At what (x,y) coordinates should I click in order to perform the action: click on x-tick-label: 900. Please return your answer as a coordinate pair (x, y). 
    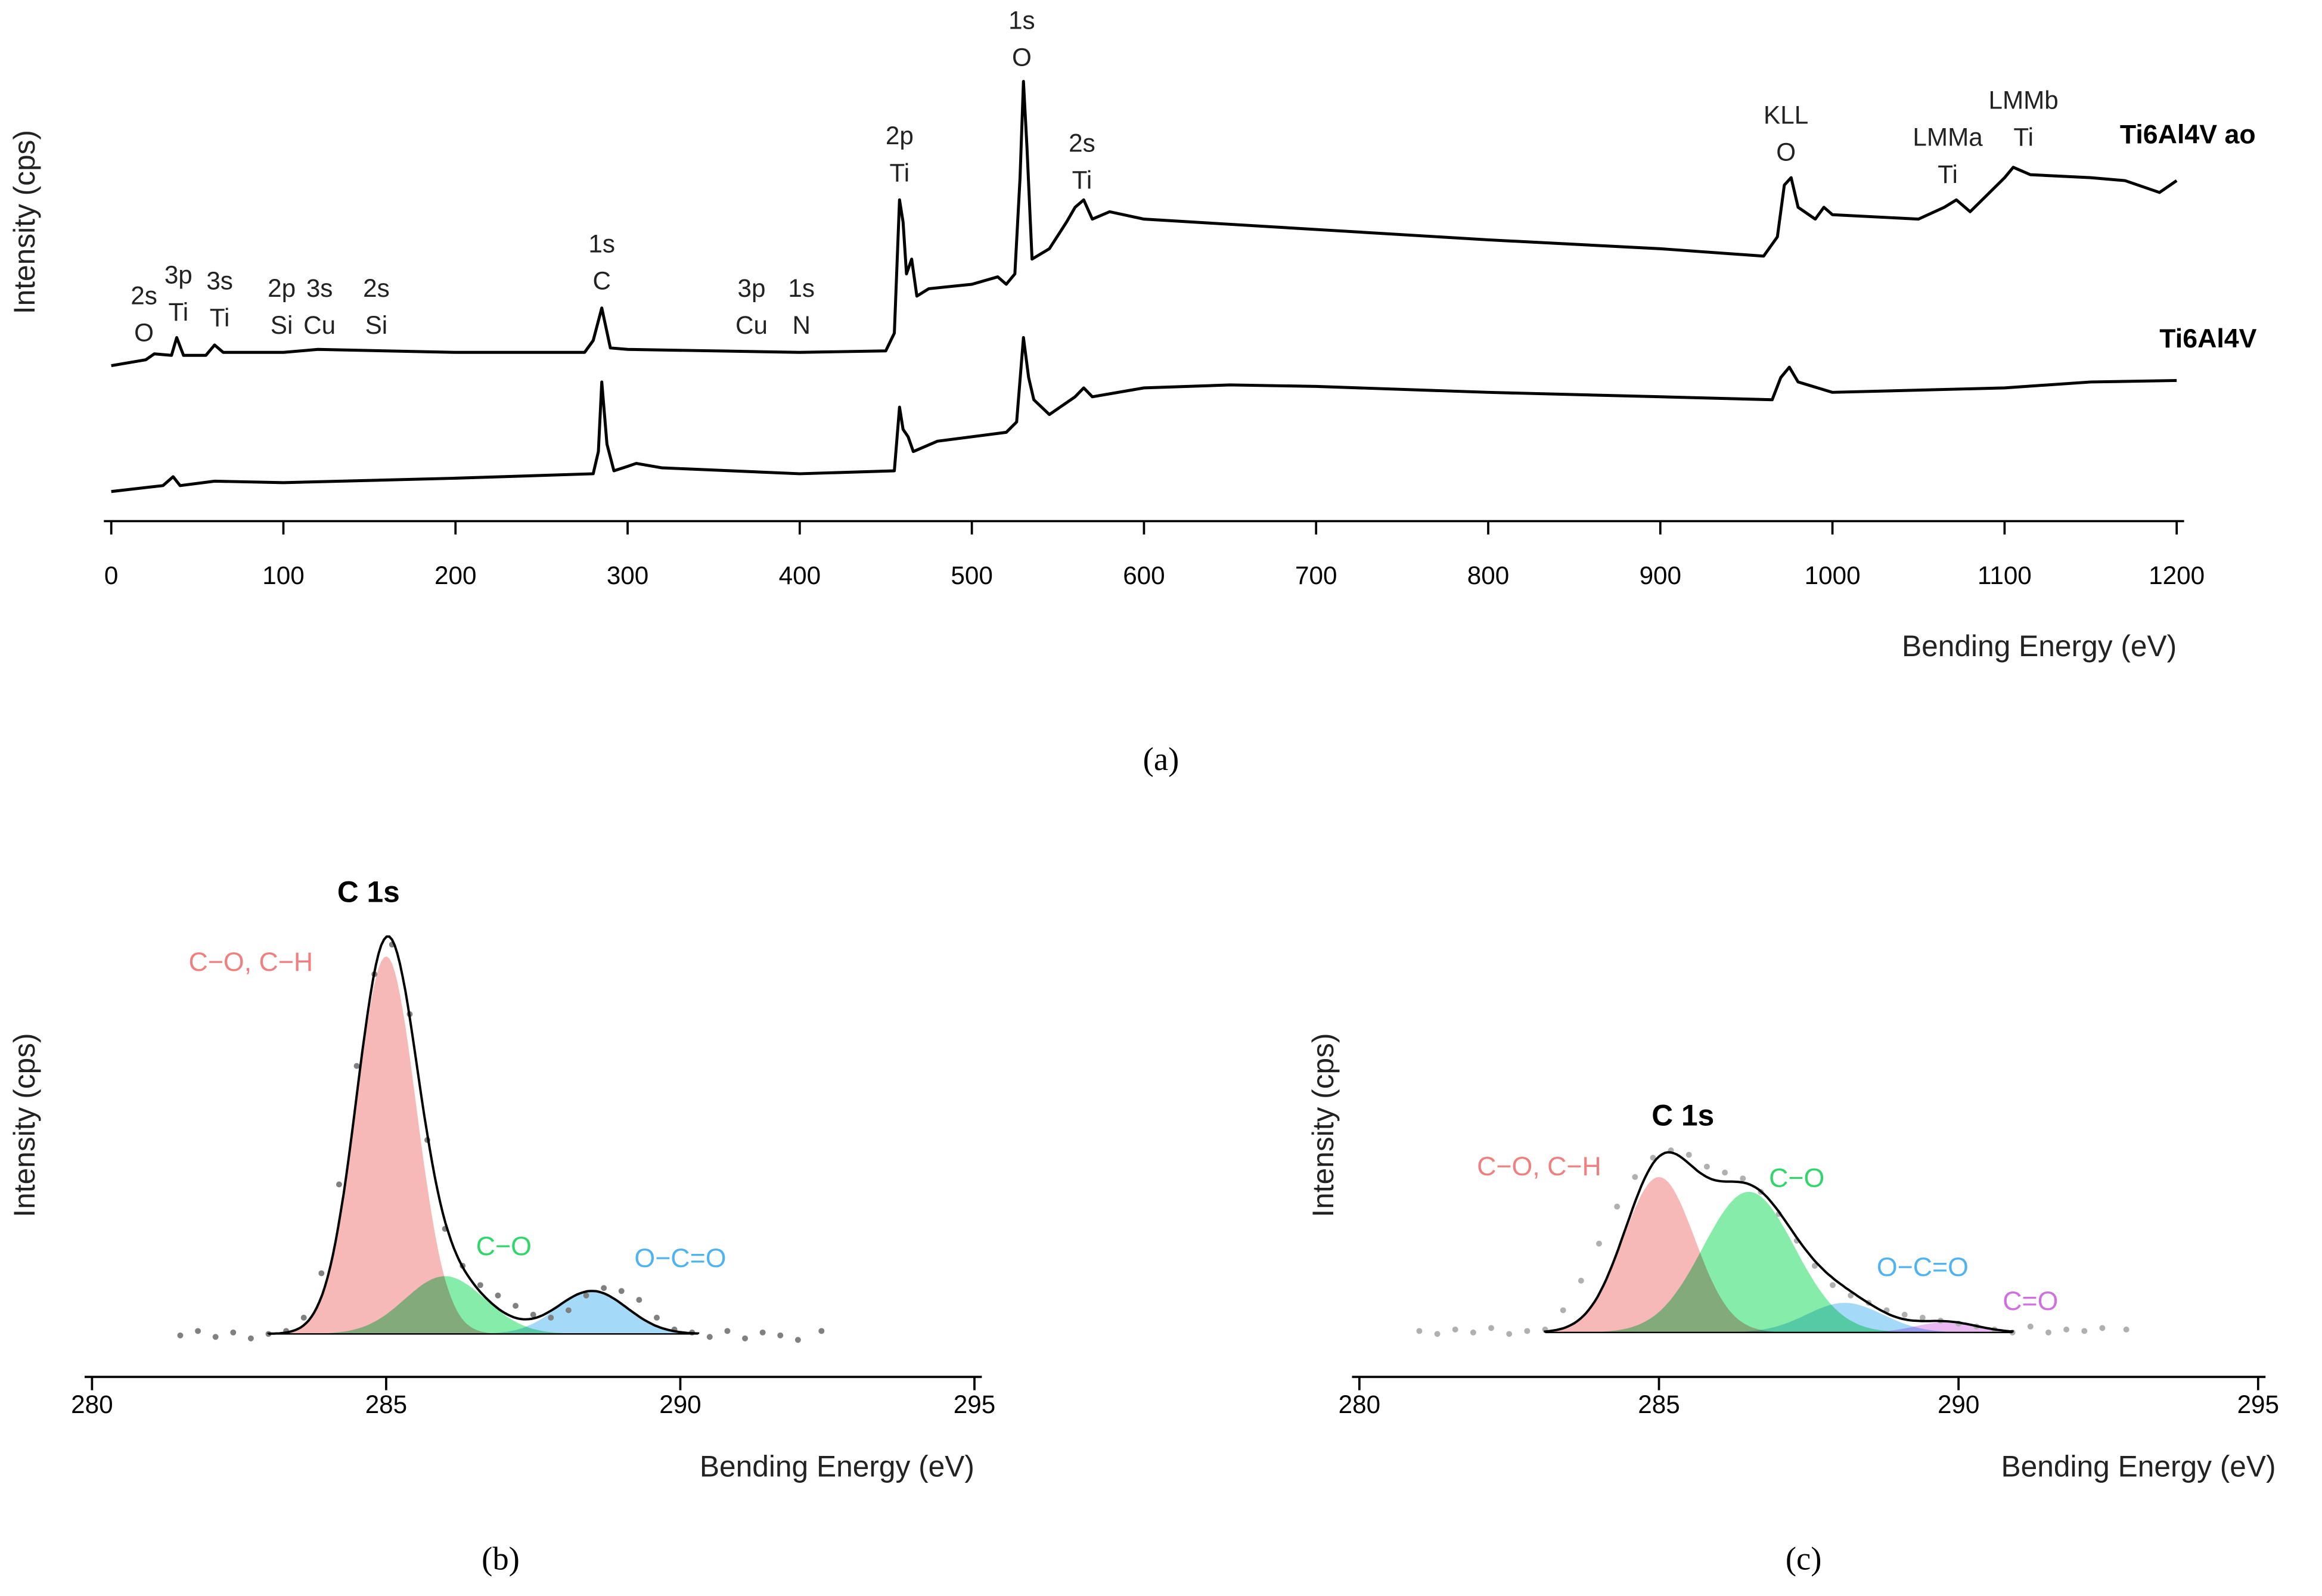
    Looking at the image, I should click on (1660, 575).